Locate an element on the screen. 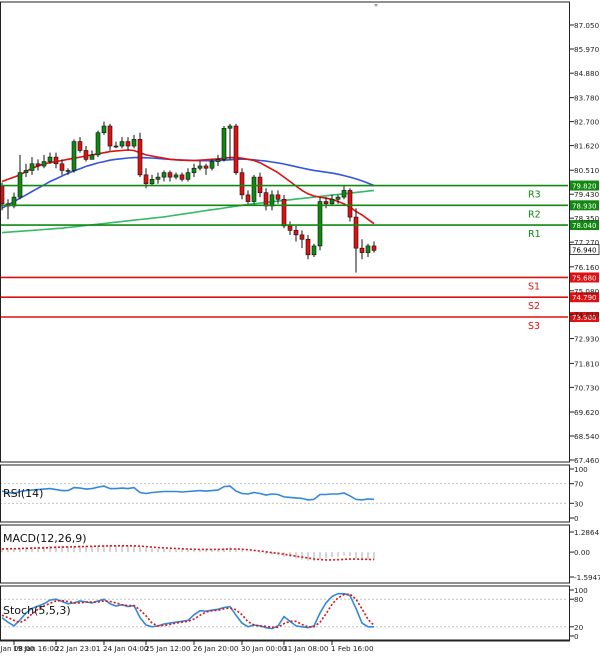 This screenshot has height=658, width=600. time-tick-label: 18 Jan 08:00 is located at coordinates (17, 648).